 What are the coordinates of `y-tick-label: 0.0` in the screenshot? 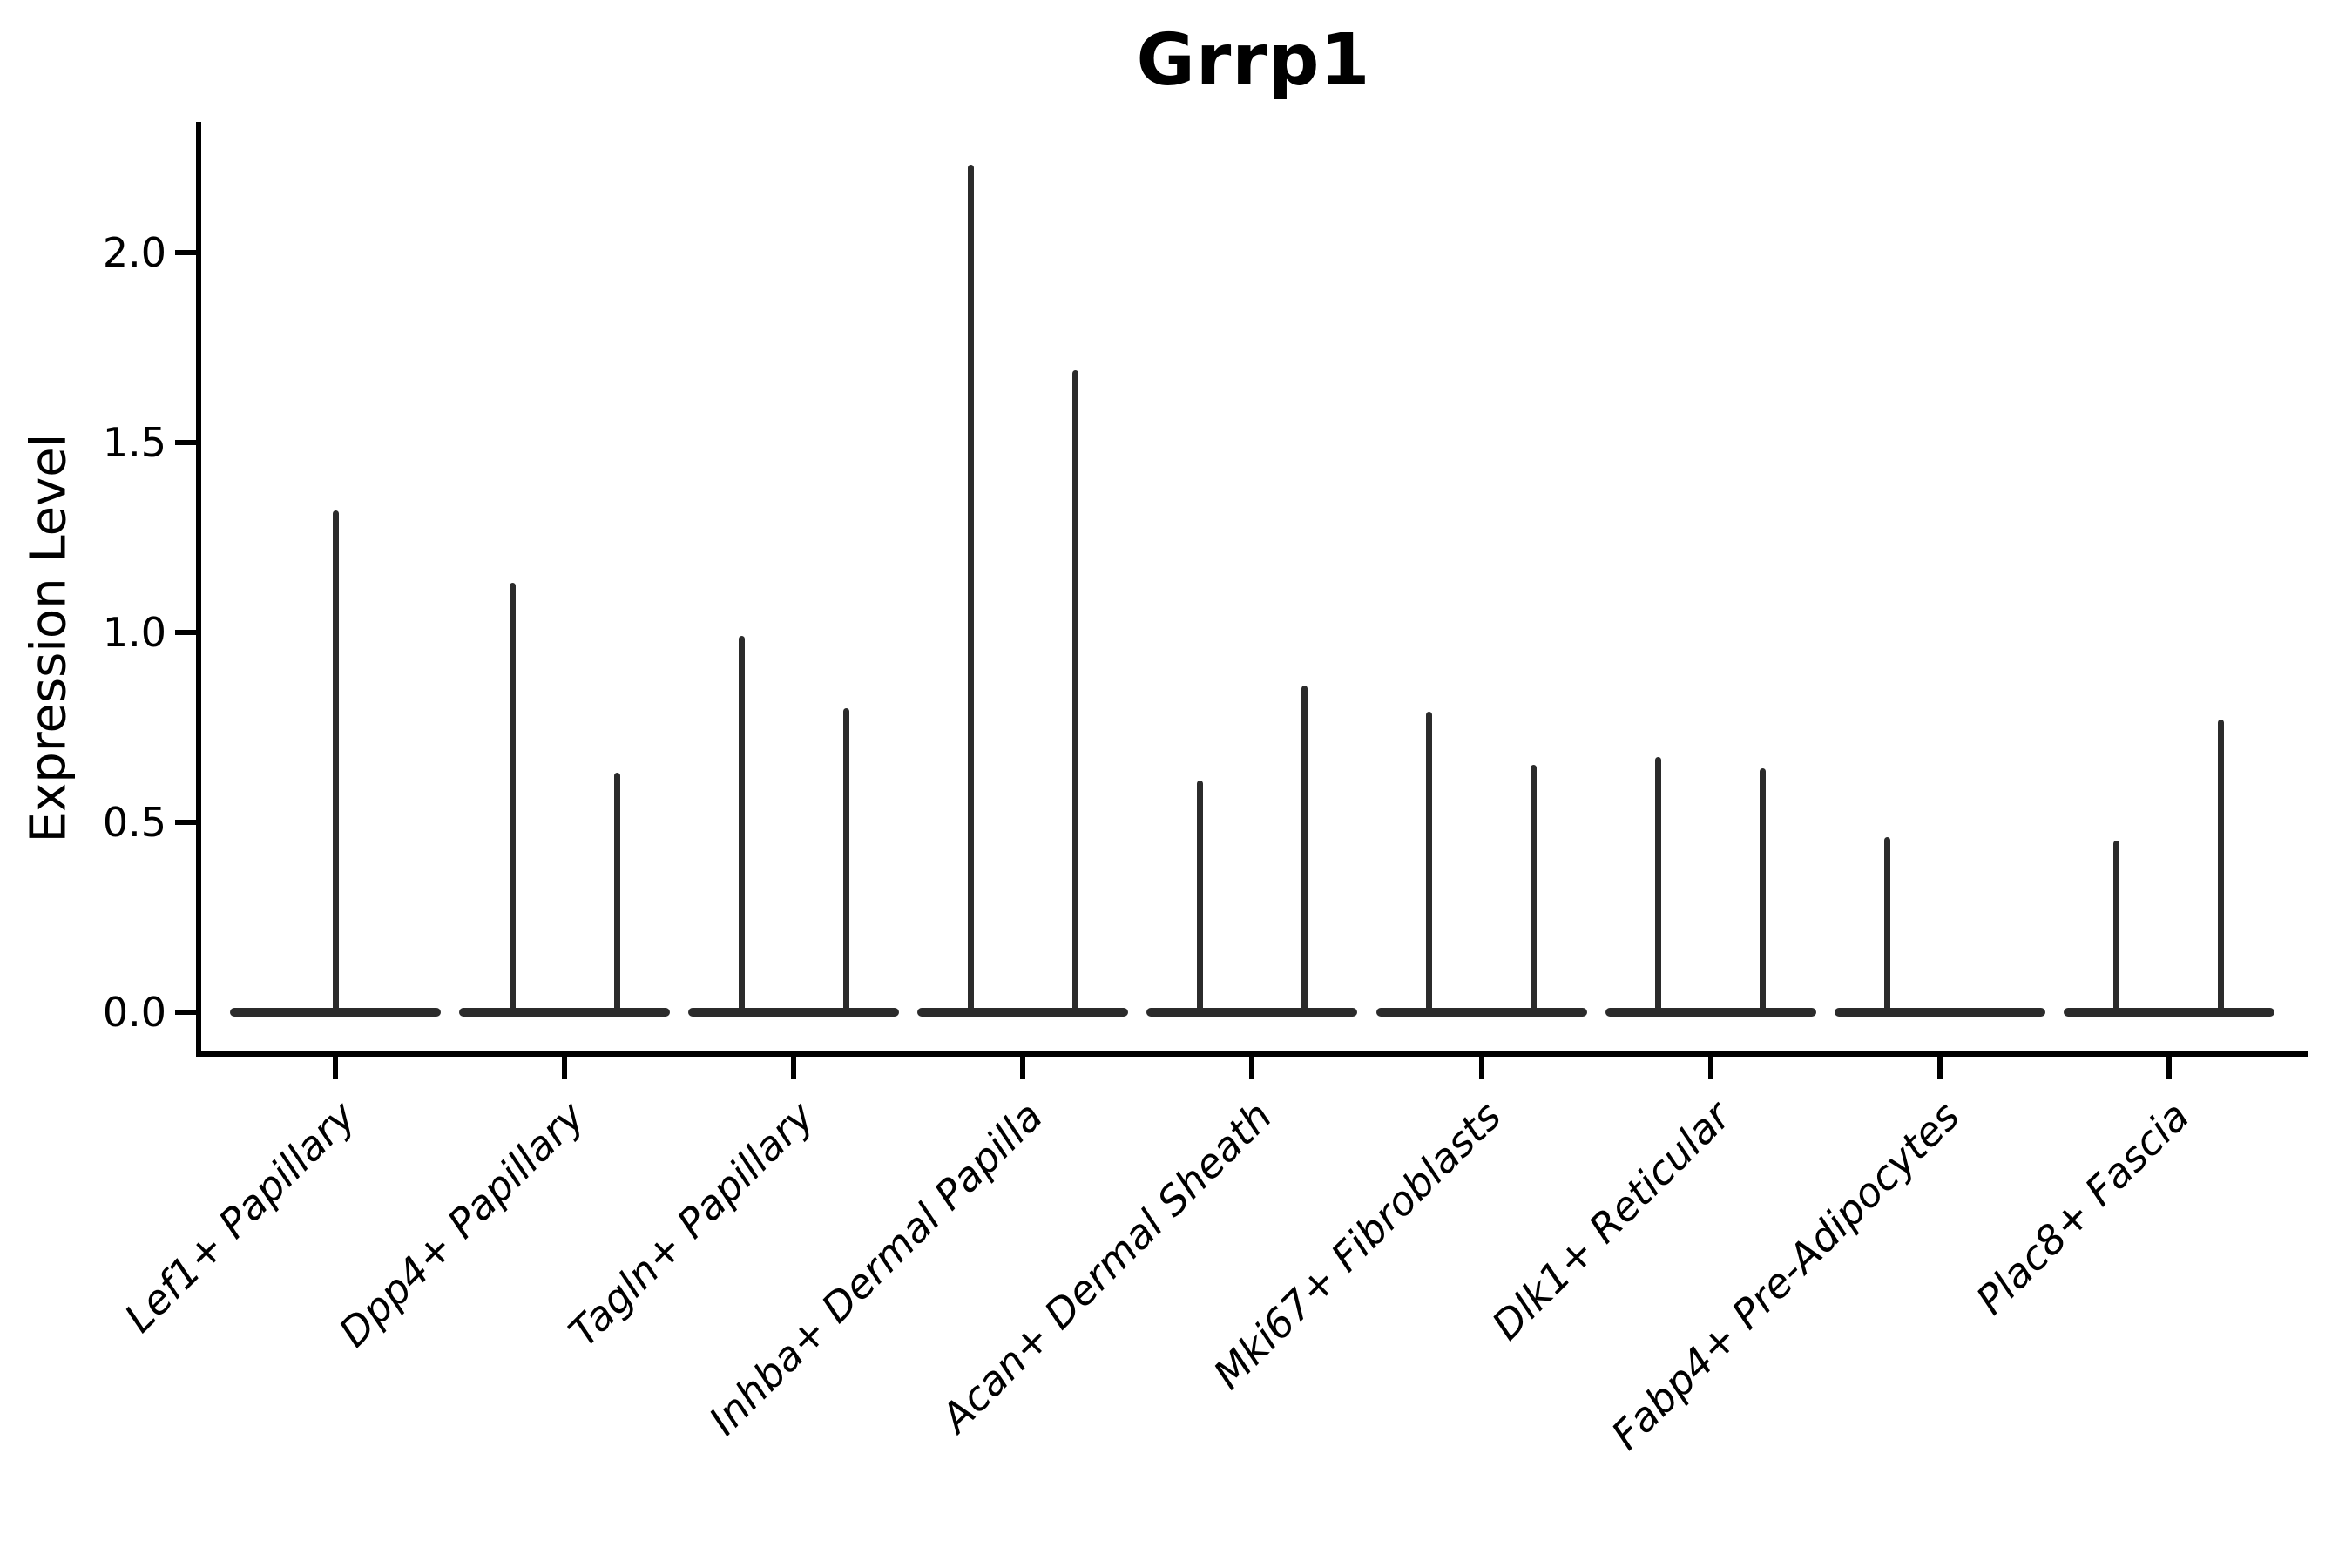 It's located at (134, 1012).